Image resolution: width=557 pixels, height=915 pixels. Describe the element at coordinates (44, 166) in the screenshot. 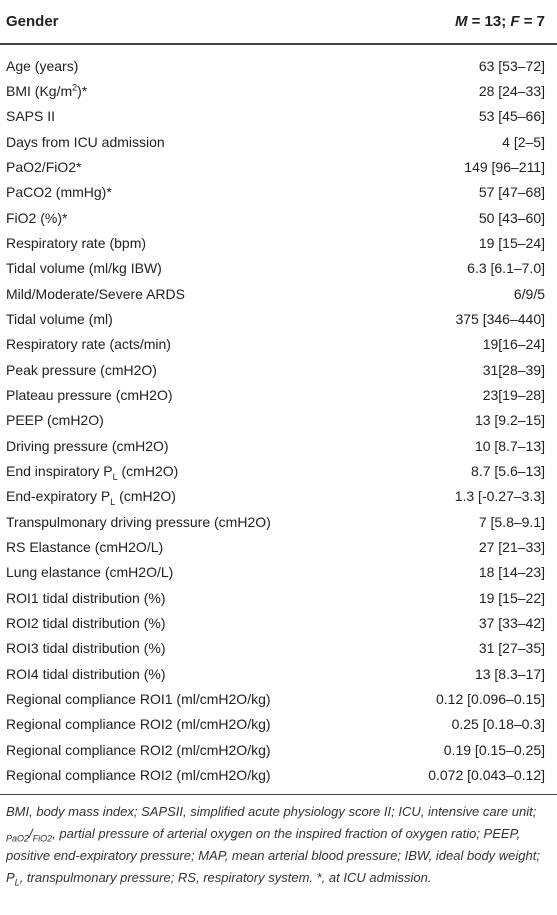

I see `row-label: PaO2/FiO2*` at that location.